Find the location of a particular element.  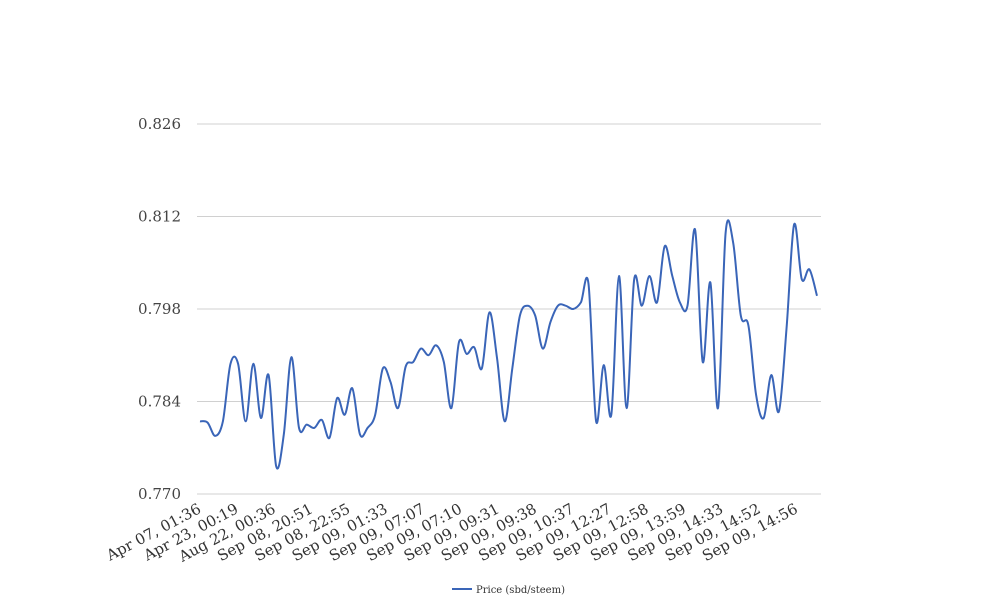

legend-label-price: Price (sbd/steem) is located at coordinates (520, 590).